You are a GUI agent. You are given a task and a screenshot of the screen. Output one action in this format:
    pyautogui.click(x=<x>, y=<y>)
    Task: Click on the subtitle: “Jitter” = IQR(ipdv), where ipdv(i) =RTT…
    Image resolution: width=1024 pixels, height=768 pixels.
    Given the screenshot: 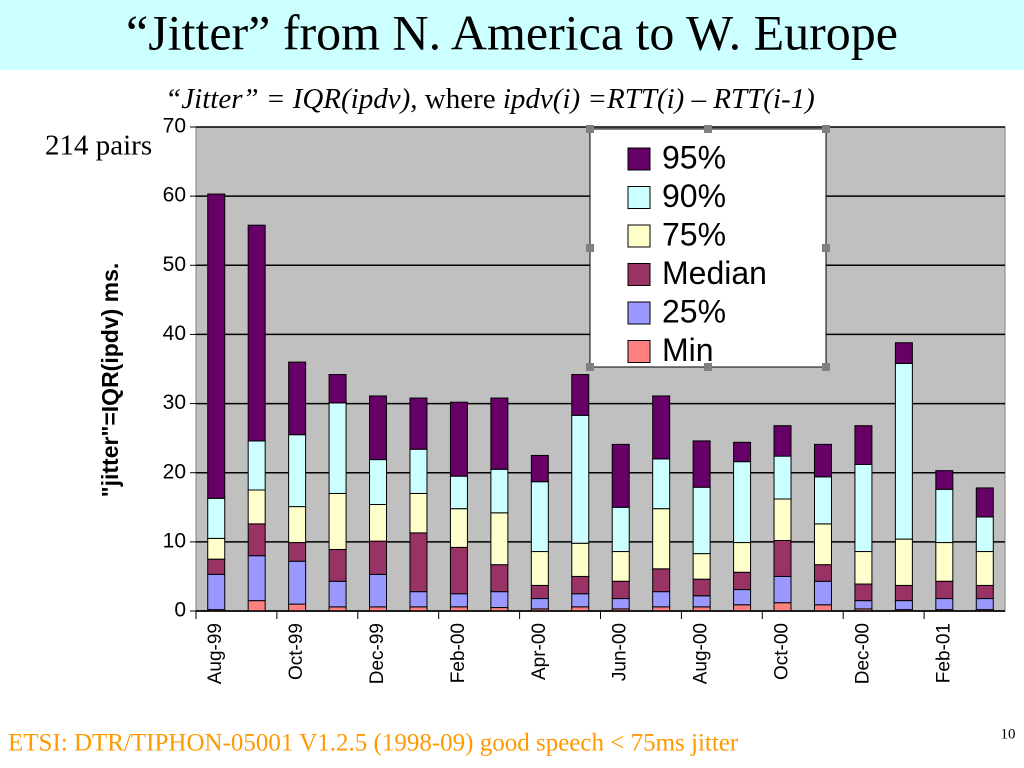 What is the action you would take?
    pyautogui.click(x=490, y=99)
    